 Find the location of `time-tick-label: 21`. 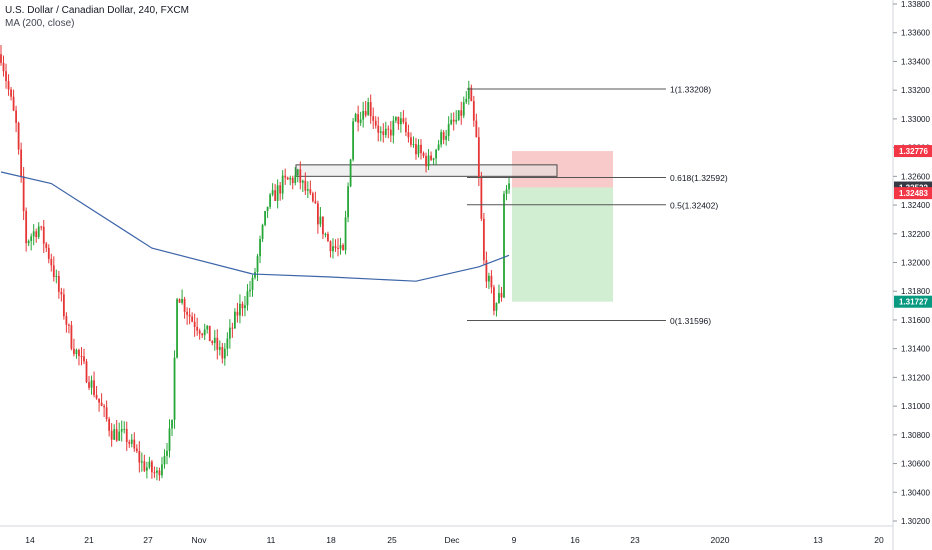

time-tick-label: 21 is located at coordinates (89, 540).